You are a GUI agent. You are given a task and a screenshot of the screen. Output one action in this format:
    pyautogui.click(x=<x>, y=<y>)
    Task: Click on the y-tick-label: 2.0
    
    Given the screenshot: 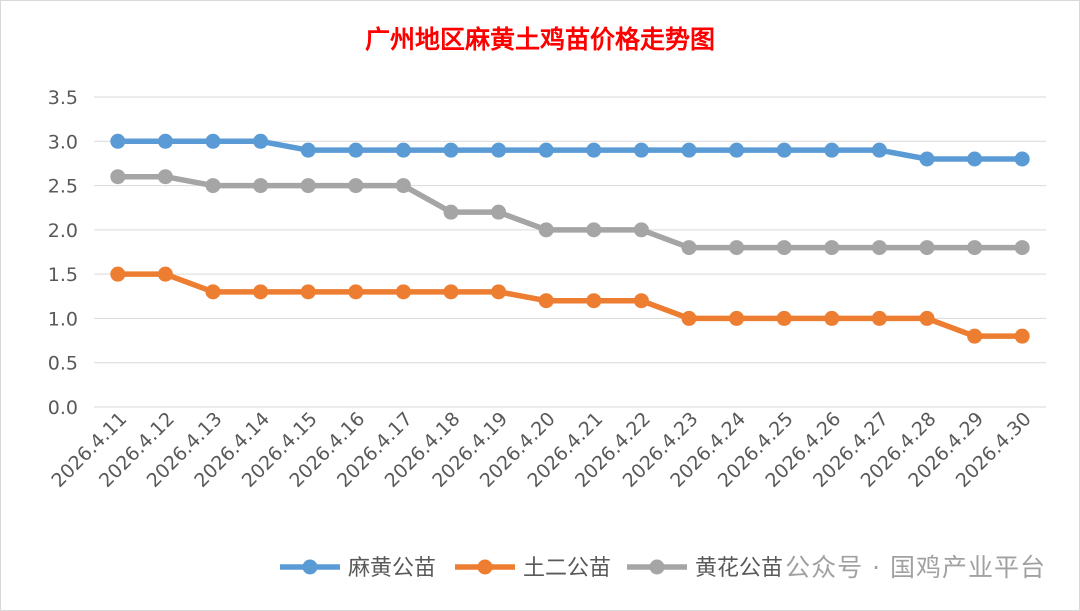 What is the action you would take?
    pyautogui.click(x=63, y=231)
    